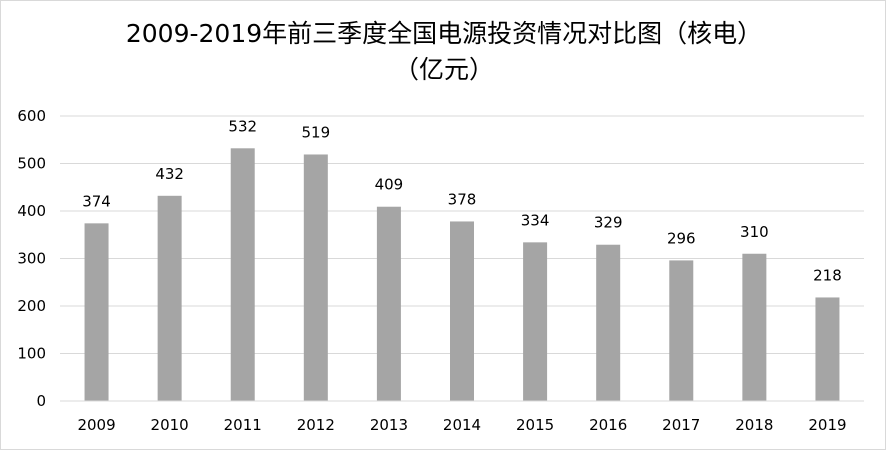 The image size is (888, 452). Describe the element at coordinates (316, 425) in the screenshot. I see `x-tick-label-2012: 2012` at that location.